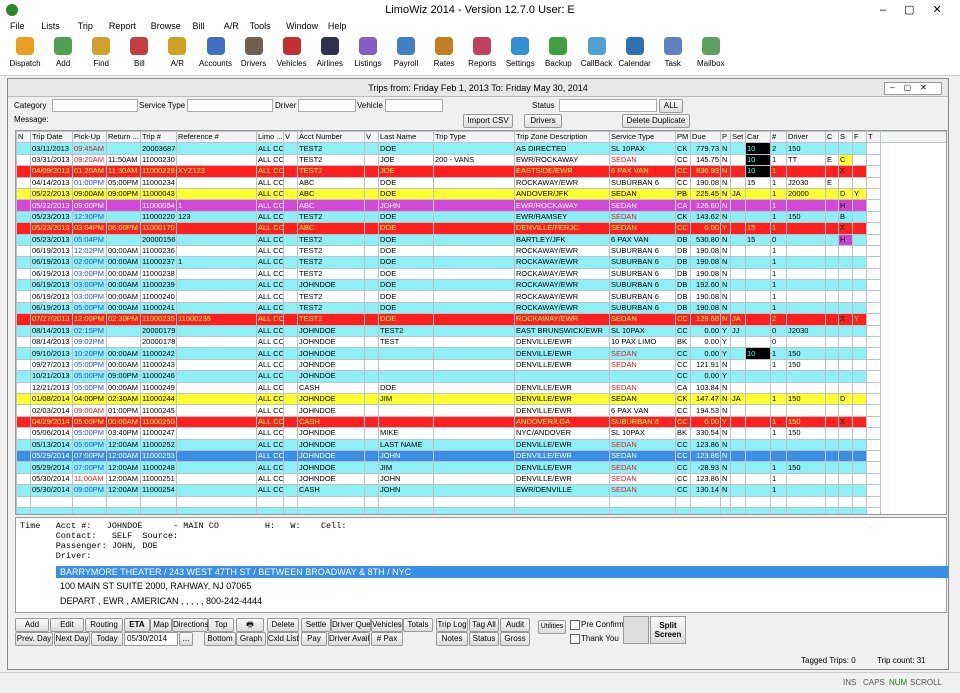 This screenshot has height=693, width=960. I want to click on toolbar-label: Bill, so click(139, 63).